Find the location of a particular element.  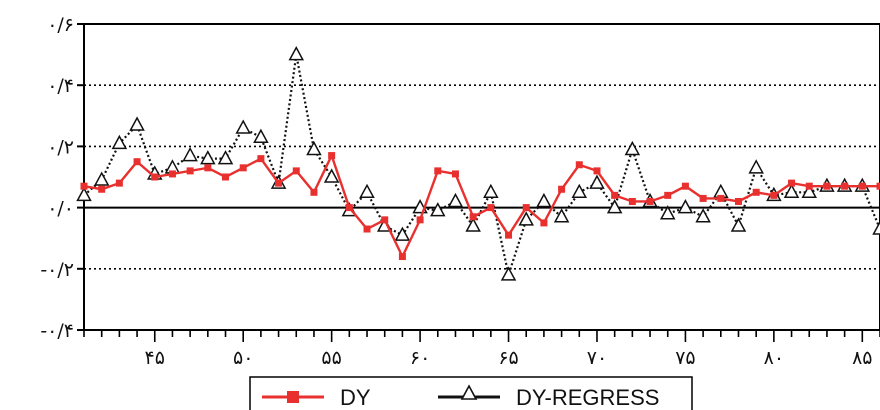

y-tick-label: ۰/۴ is located at coordinates (60, 86).